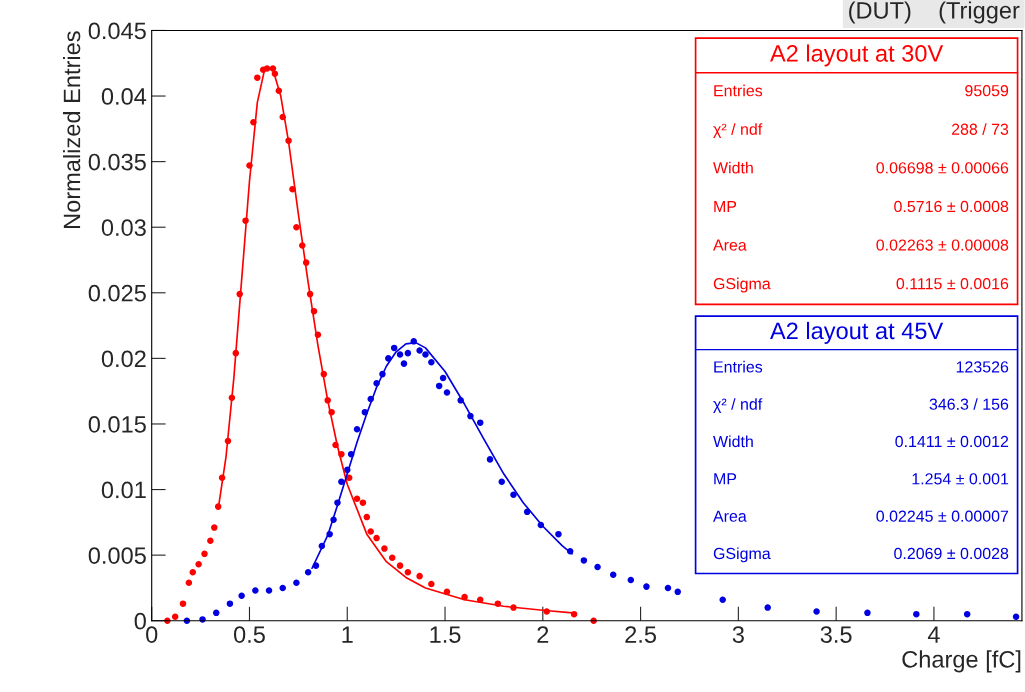 The image size is (1025, 692). Describe the element at coordinates (857, 332) in the screenshot. I see `text: A2 layout at 45V` at that location.